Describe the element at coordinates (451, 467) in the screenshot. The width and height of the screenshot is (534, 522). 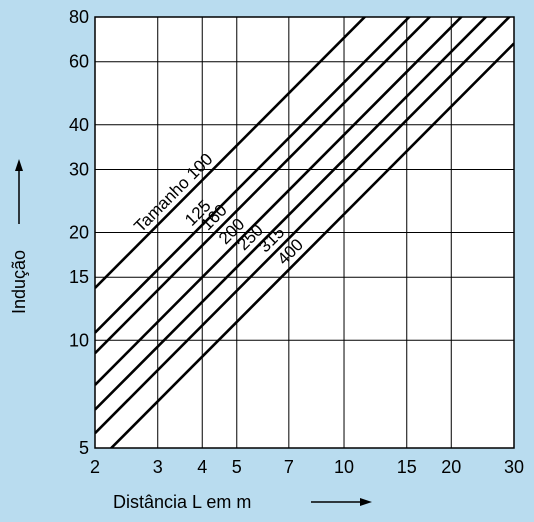
I see `x-tick-label: 20` at that location.